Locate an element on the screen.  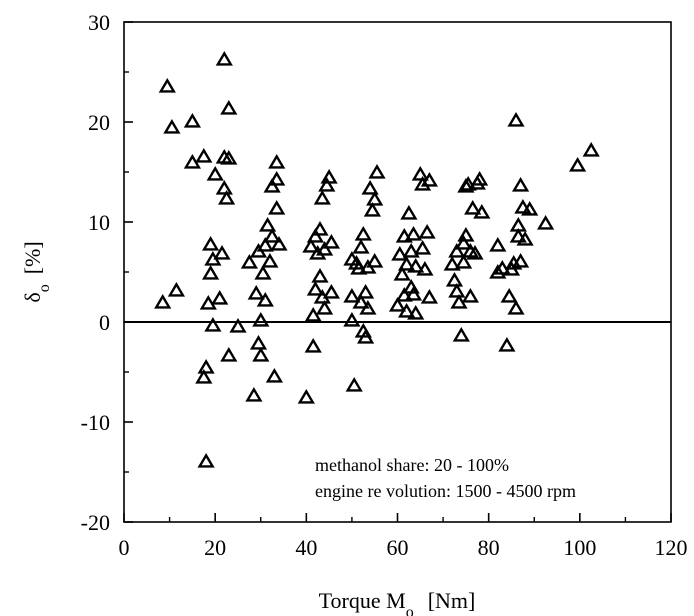
x-tick-label-20: 20 is located at coordinates (215, 547).